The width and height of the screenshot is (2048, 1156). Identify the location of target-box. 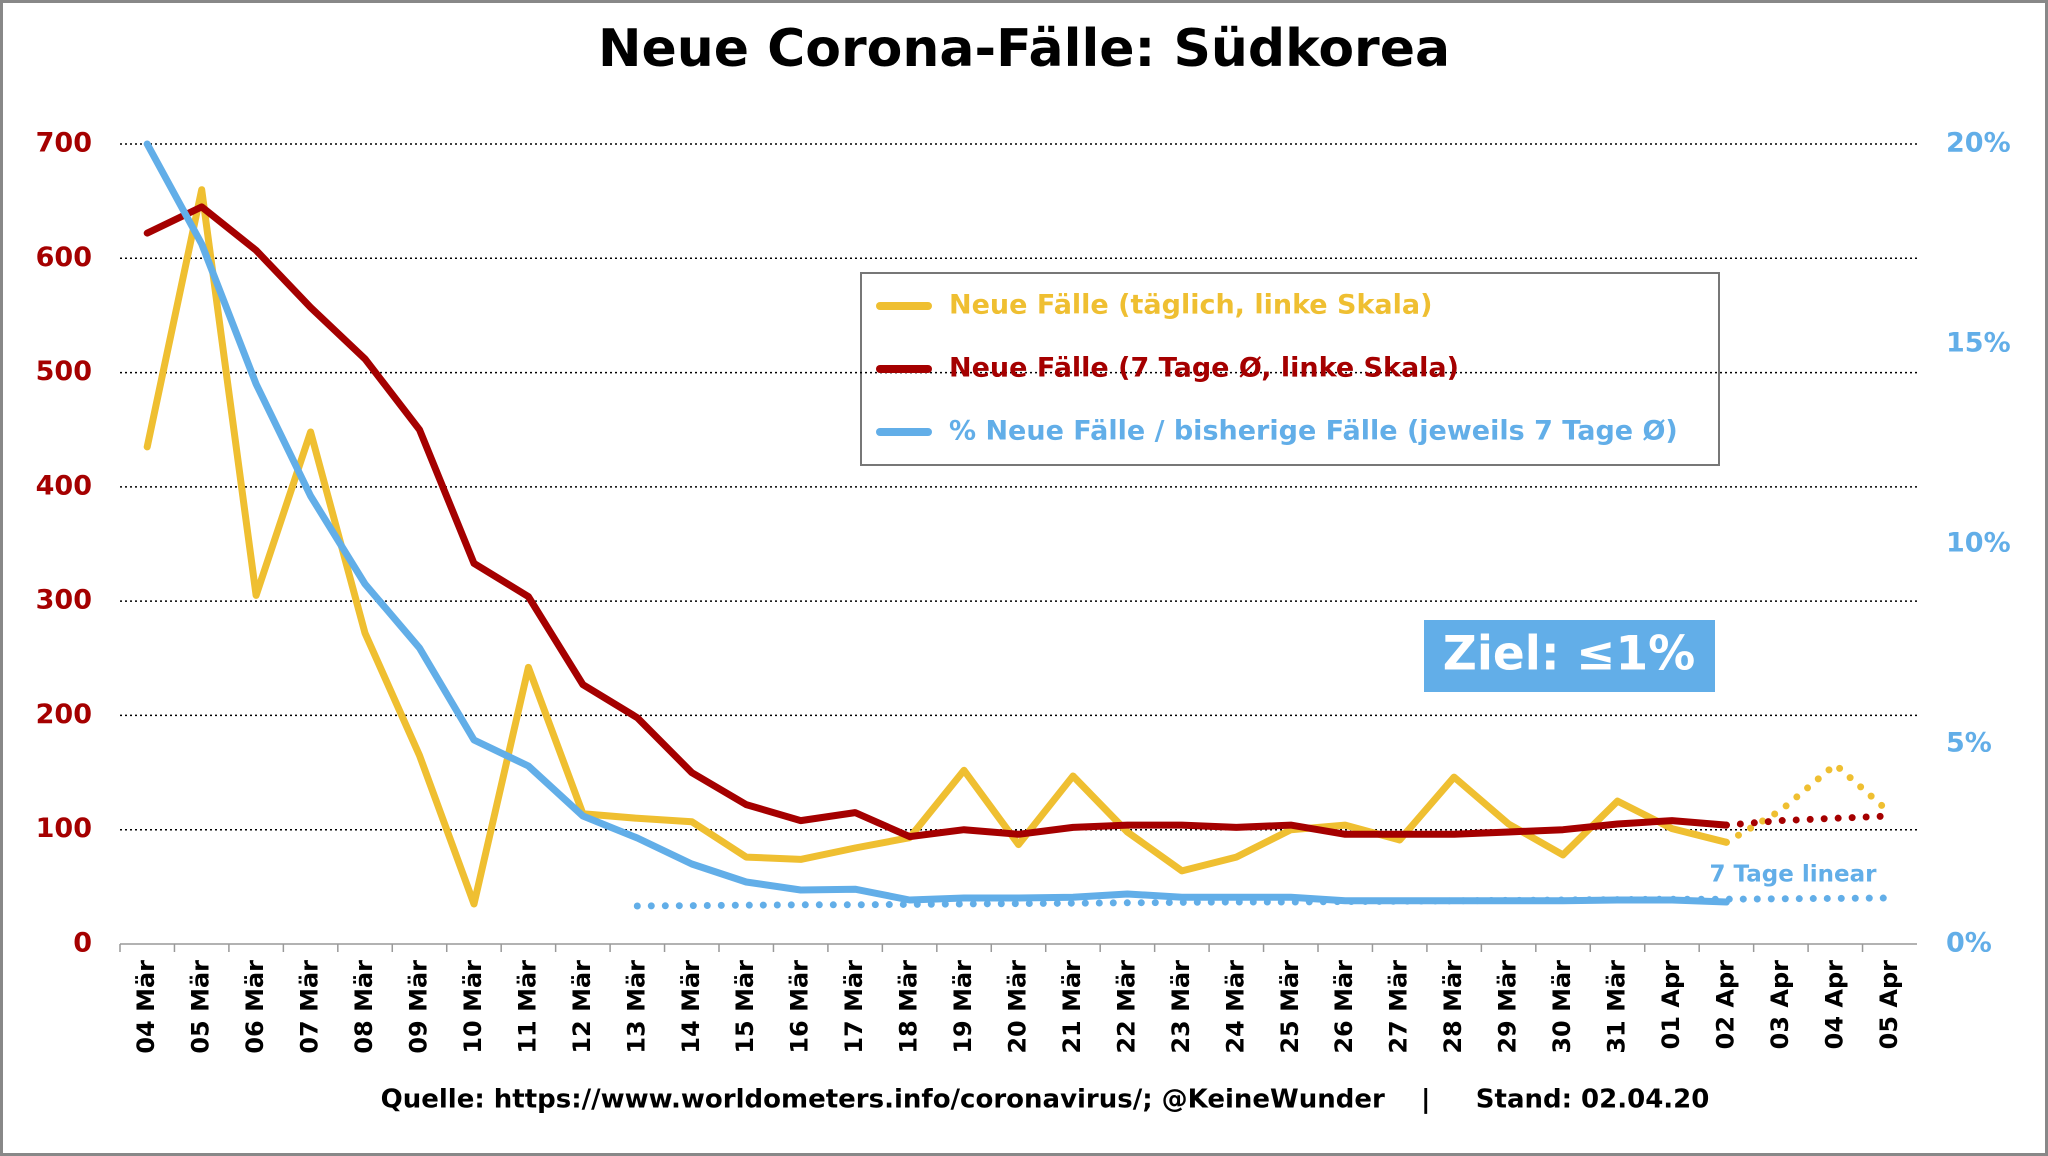
(1569, 656).